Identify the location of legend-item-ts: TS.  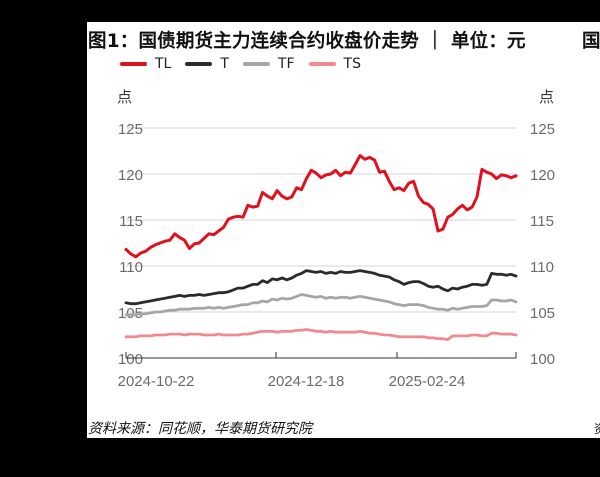
(334, 64).